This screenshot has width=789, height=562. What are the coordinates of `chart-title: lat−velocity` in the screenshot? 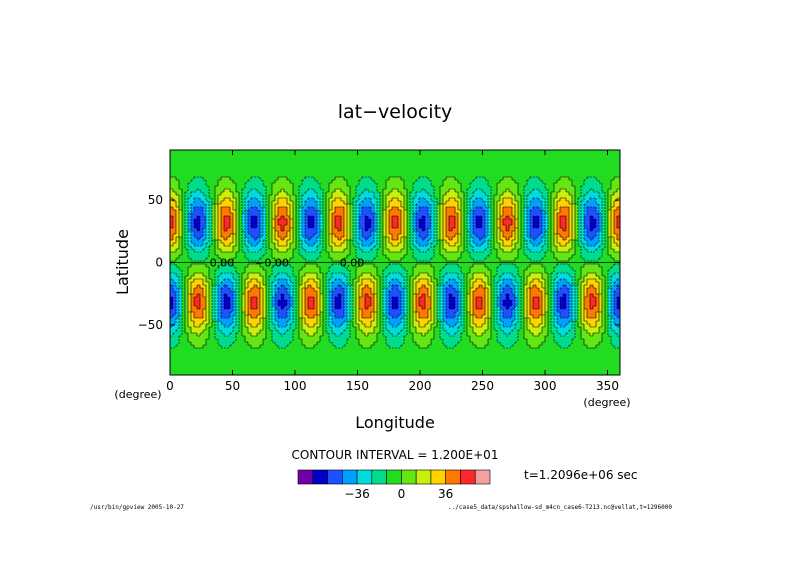 It's located at (395, 112).